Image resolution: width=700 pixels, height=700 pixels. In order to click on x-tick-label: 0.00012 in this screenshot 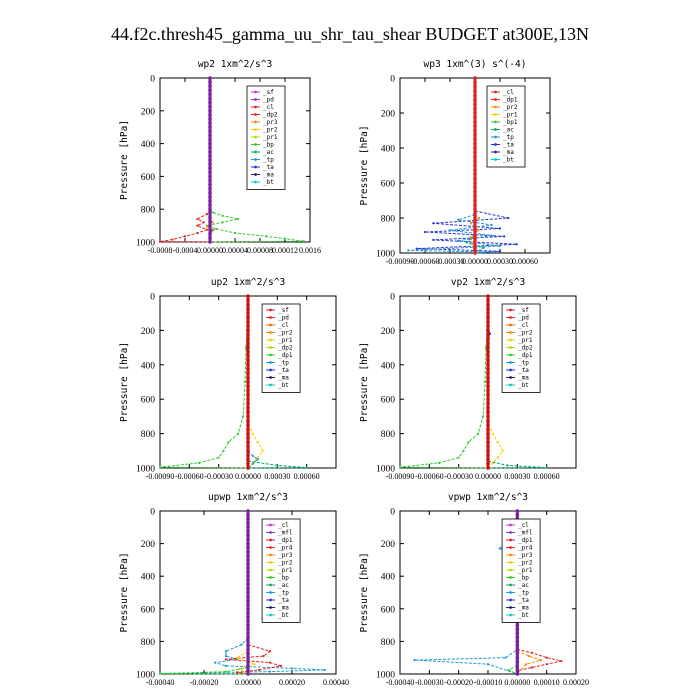, I will do `click(285, 250)`.